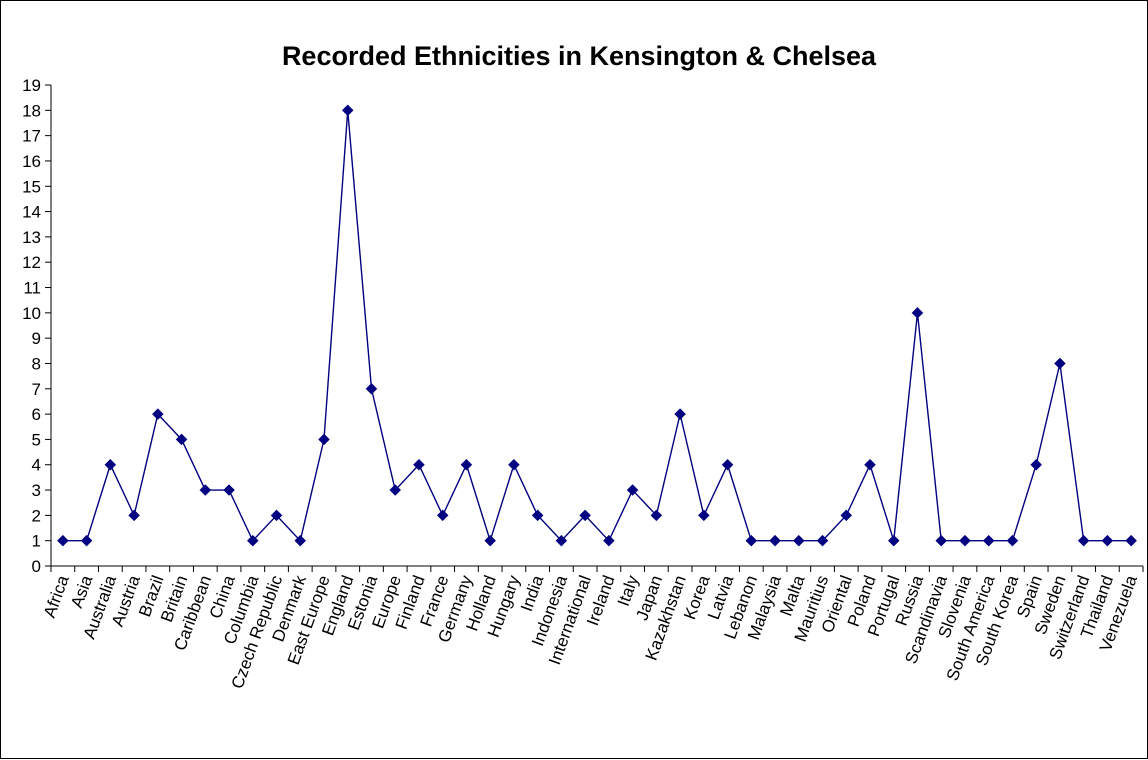 This screenshot has width=1148, height=760. What do you see at coordinates (31, 136) in the screenshot?
I see `y-tick-label: 17` at bounding box center [31, 136].